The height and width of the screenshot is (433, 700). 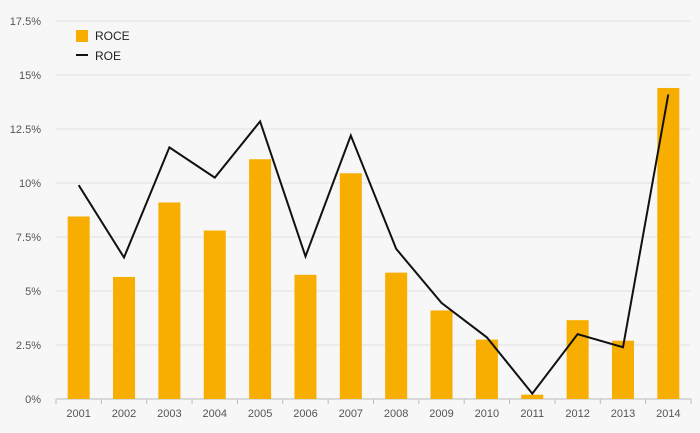 I want to click on x-tick-label: 2013, so click(x=623, y=414).